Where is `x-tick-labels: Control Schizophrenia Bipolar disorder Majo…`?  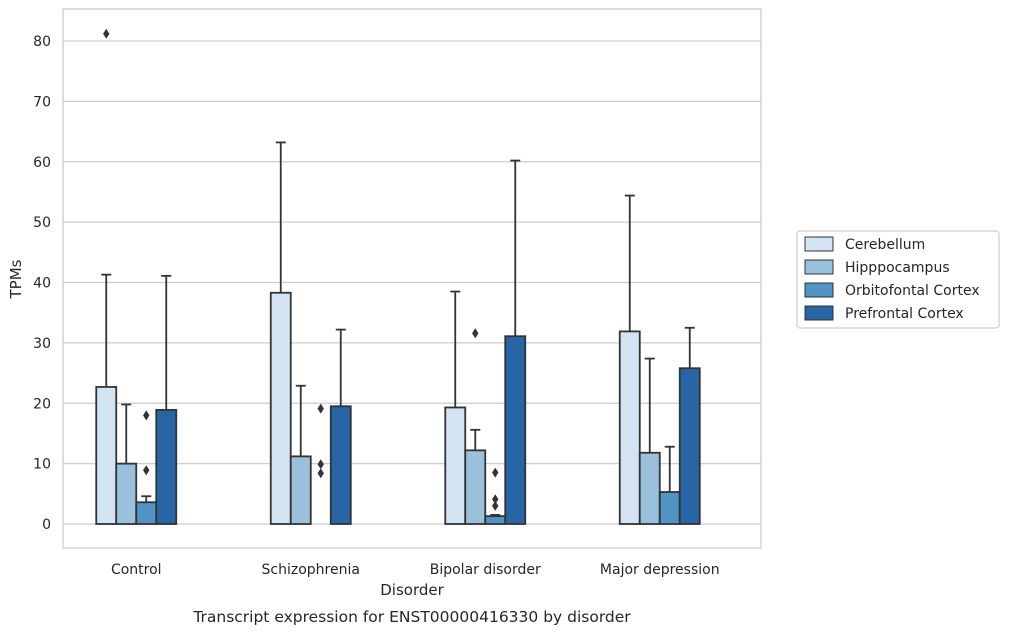
x-tick-labels: Control Schizophrenia Bipolar disorder Majo… is located at coordinates (415, 570).